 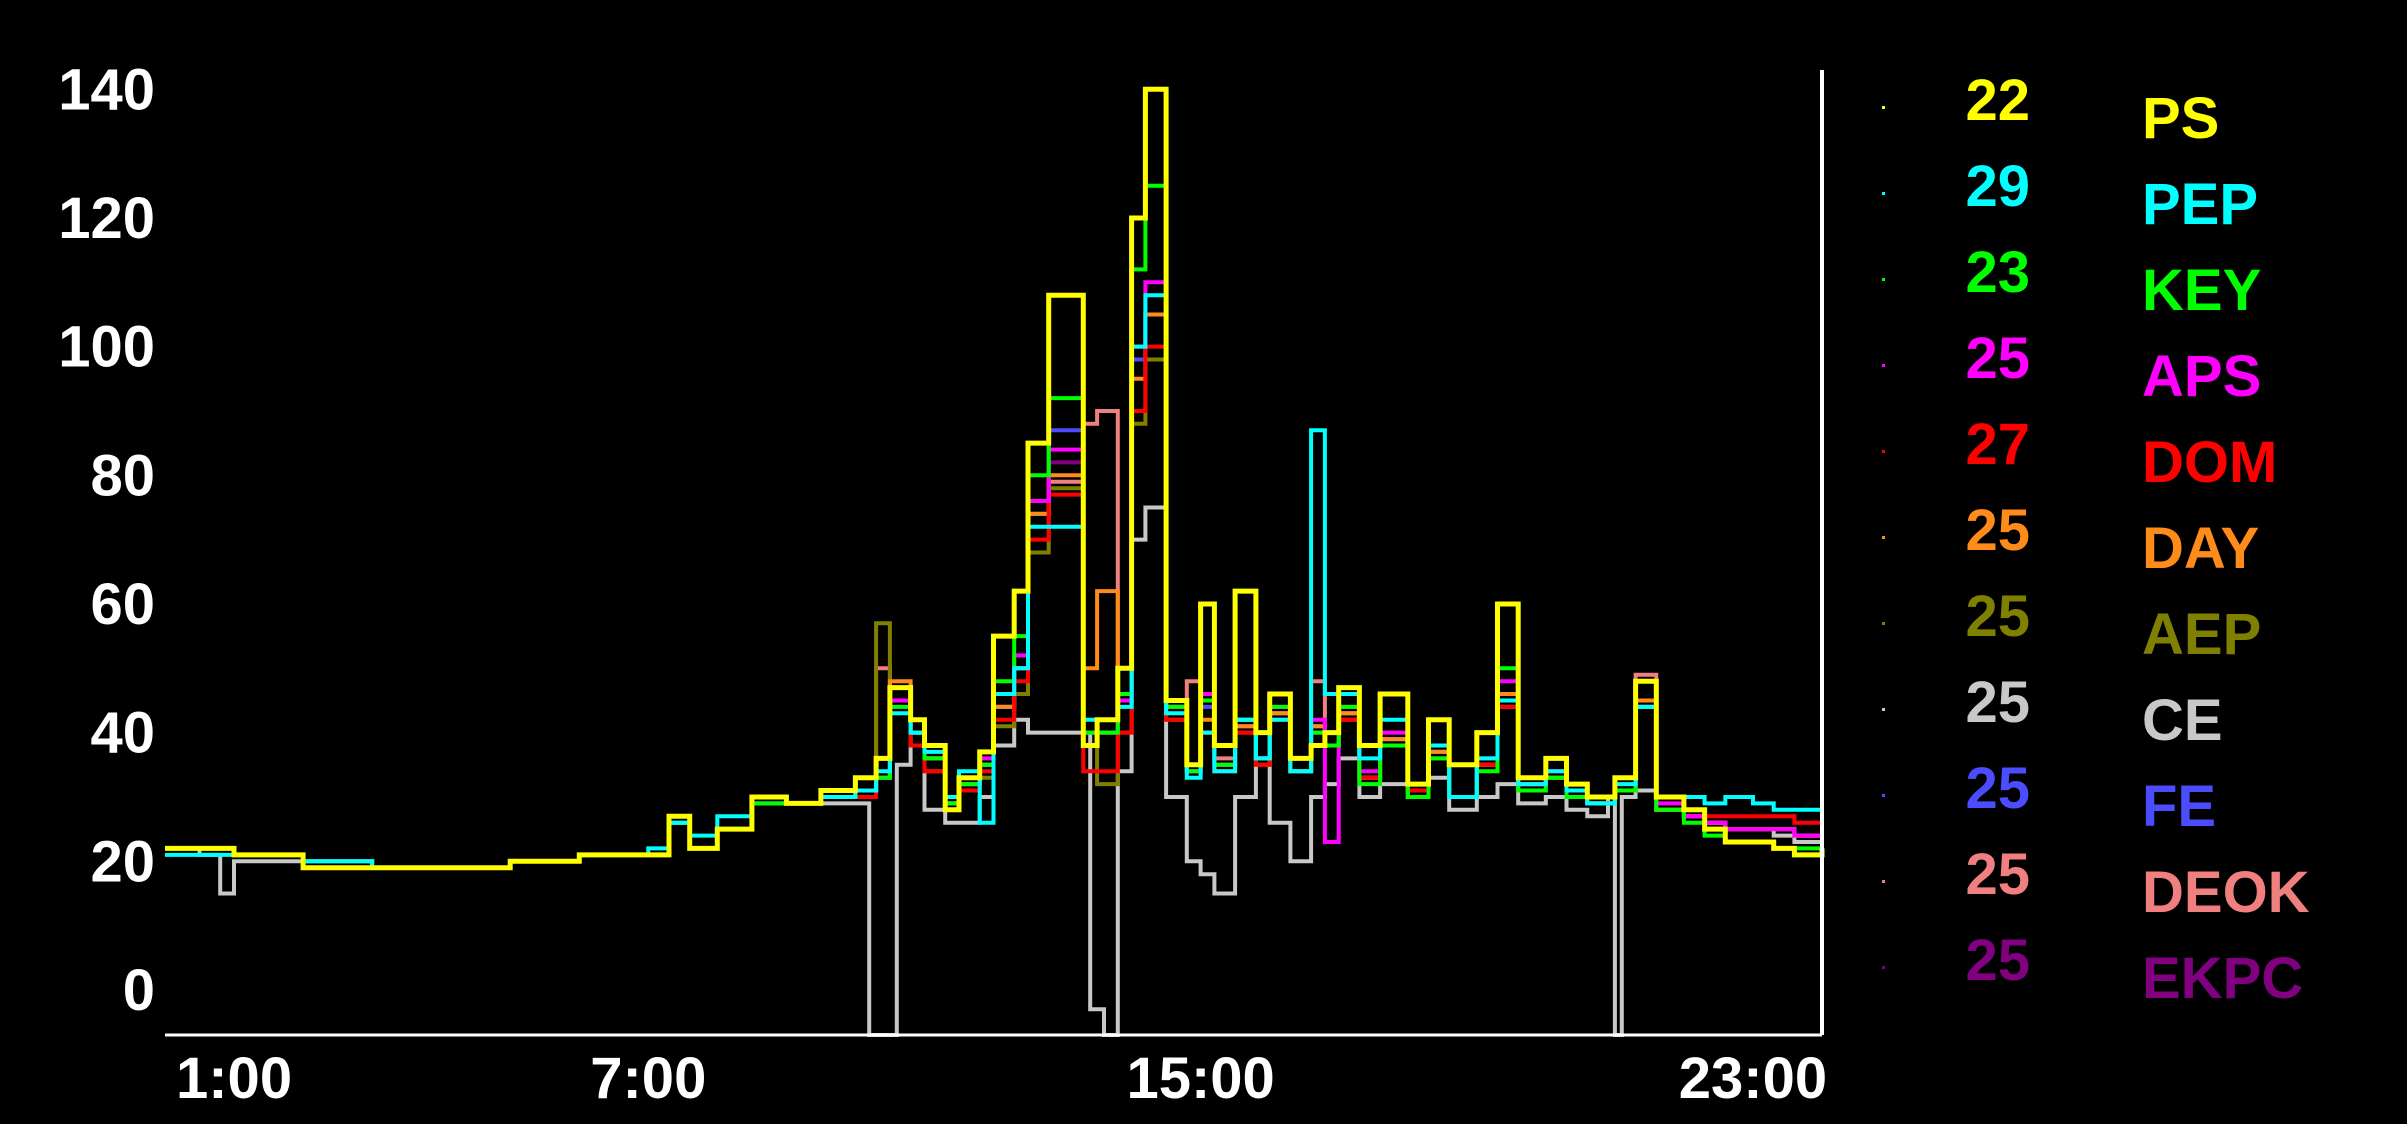 What do you see at coordinates (1753, 1078) in the screenshot?
I see `x-tick-label: 23:00` at bounding box center [1753, 1078].